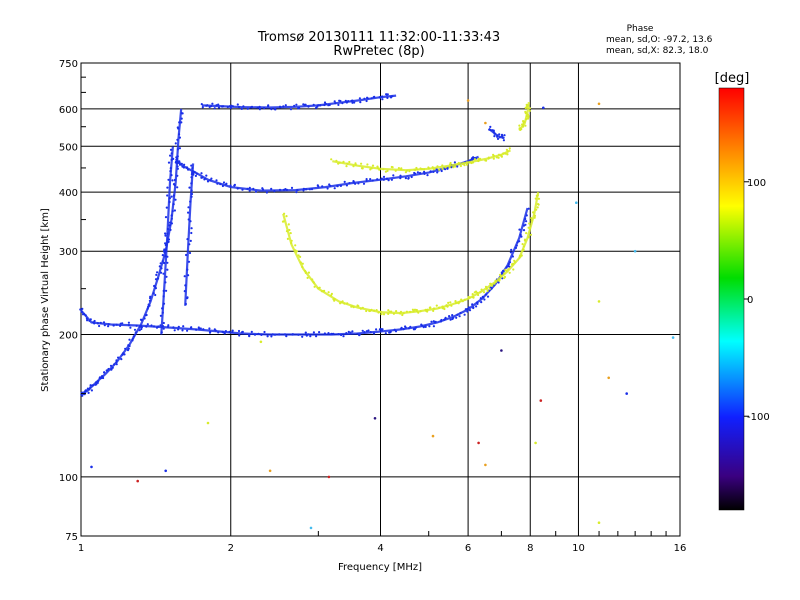  What do you see at coordinates (382, 542) in the screenshot?
I see `x-axis-ticks: 1 2 4 6 8 10 16` at bounding box center [382, 542].